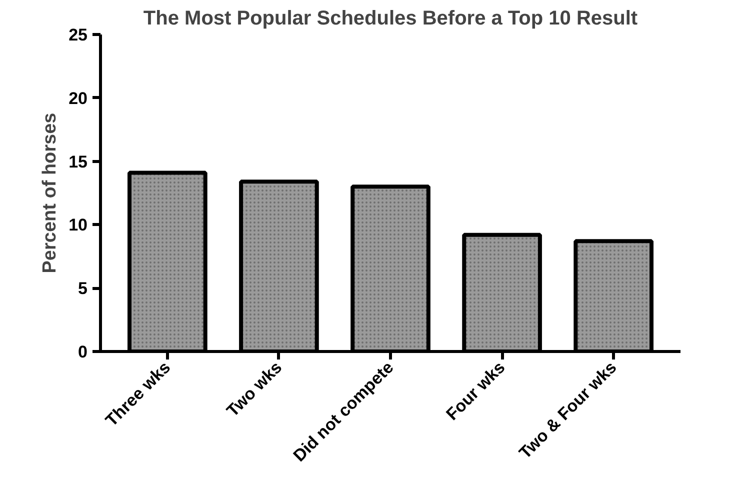  Describe the element at coordinates (390, 19) in the screenshot. I see `chart-title: The Most Popular Schedules Before a Top 10 Result` at that location.